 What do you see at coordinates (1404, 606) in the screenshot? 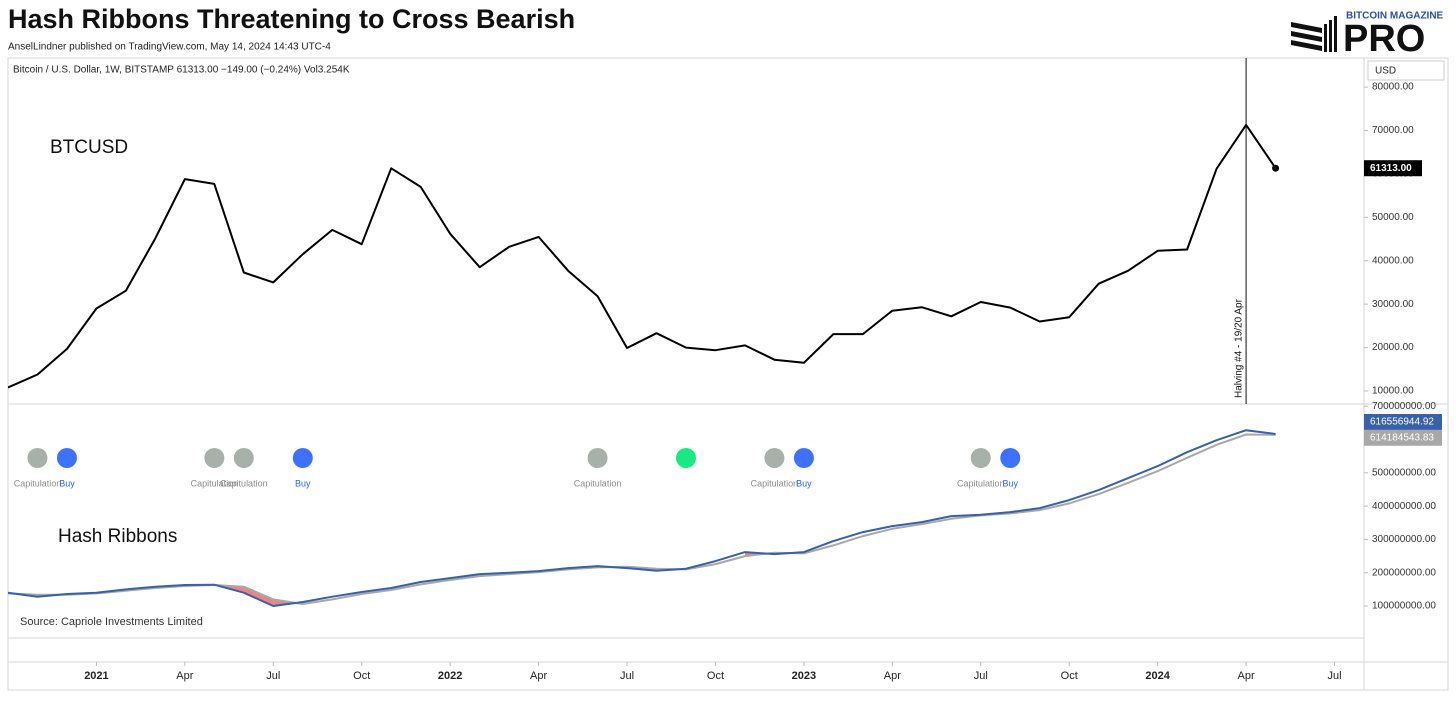
I see `y-tick-label: 100000000.00` at bounding box center [1404, 606].